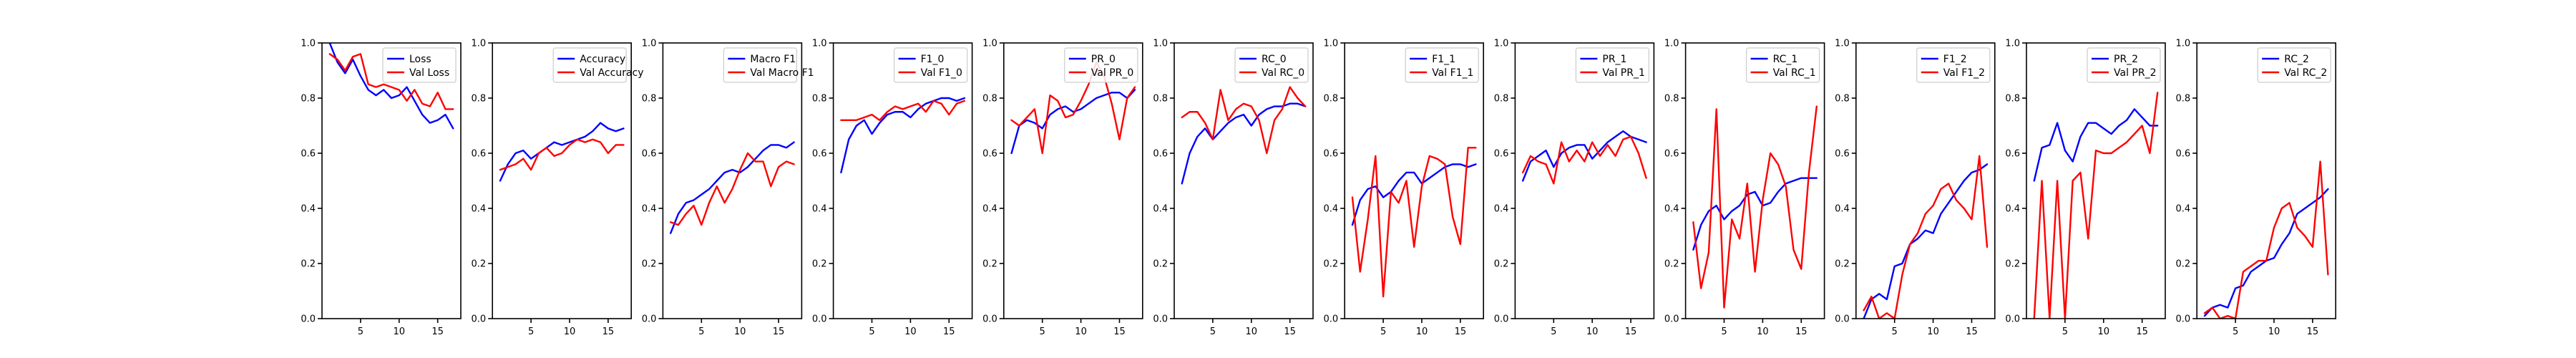 The height and width of the screenshot is (358, 2576). I want to click on series-line-loss, so click(391, 86).